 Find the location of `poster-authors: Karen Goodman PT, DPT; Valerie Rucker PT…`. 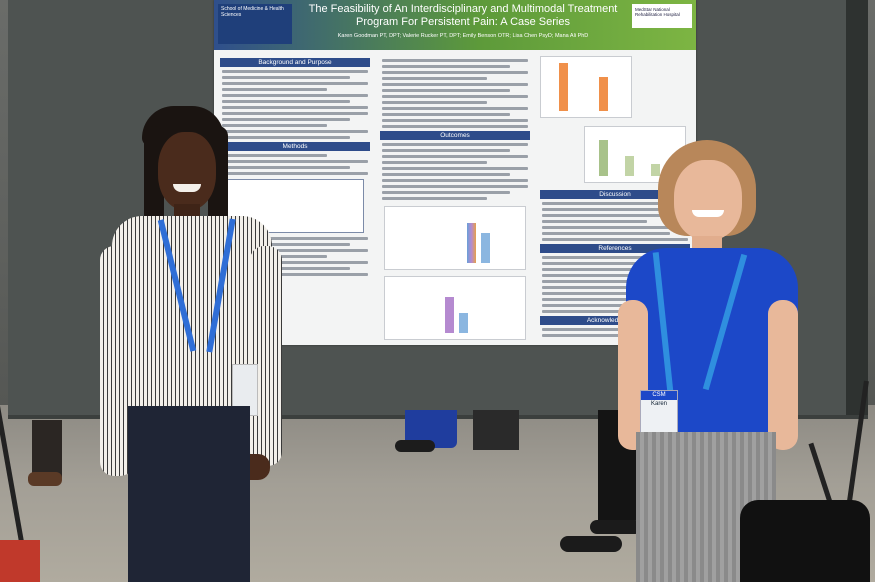

poster-authors: Karen Goodman PT, DPT; Valerie Rucker PT… is located at coordinates (463, 36).